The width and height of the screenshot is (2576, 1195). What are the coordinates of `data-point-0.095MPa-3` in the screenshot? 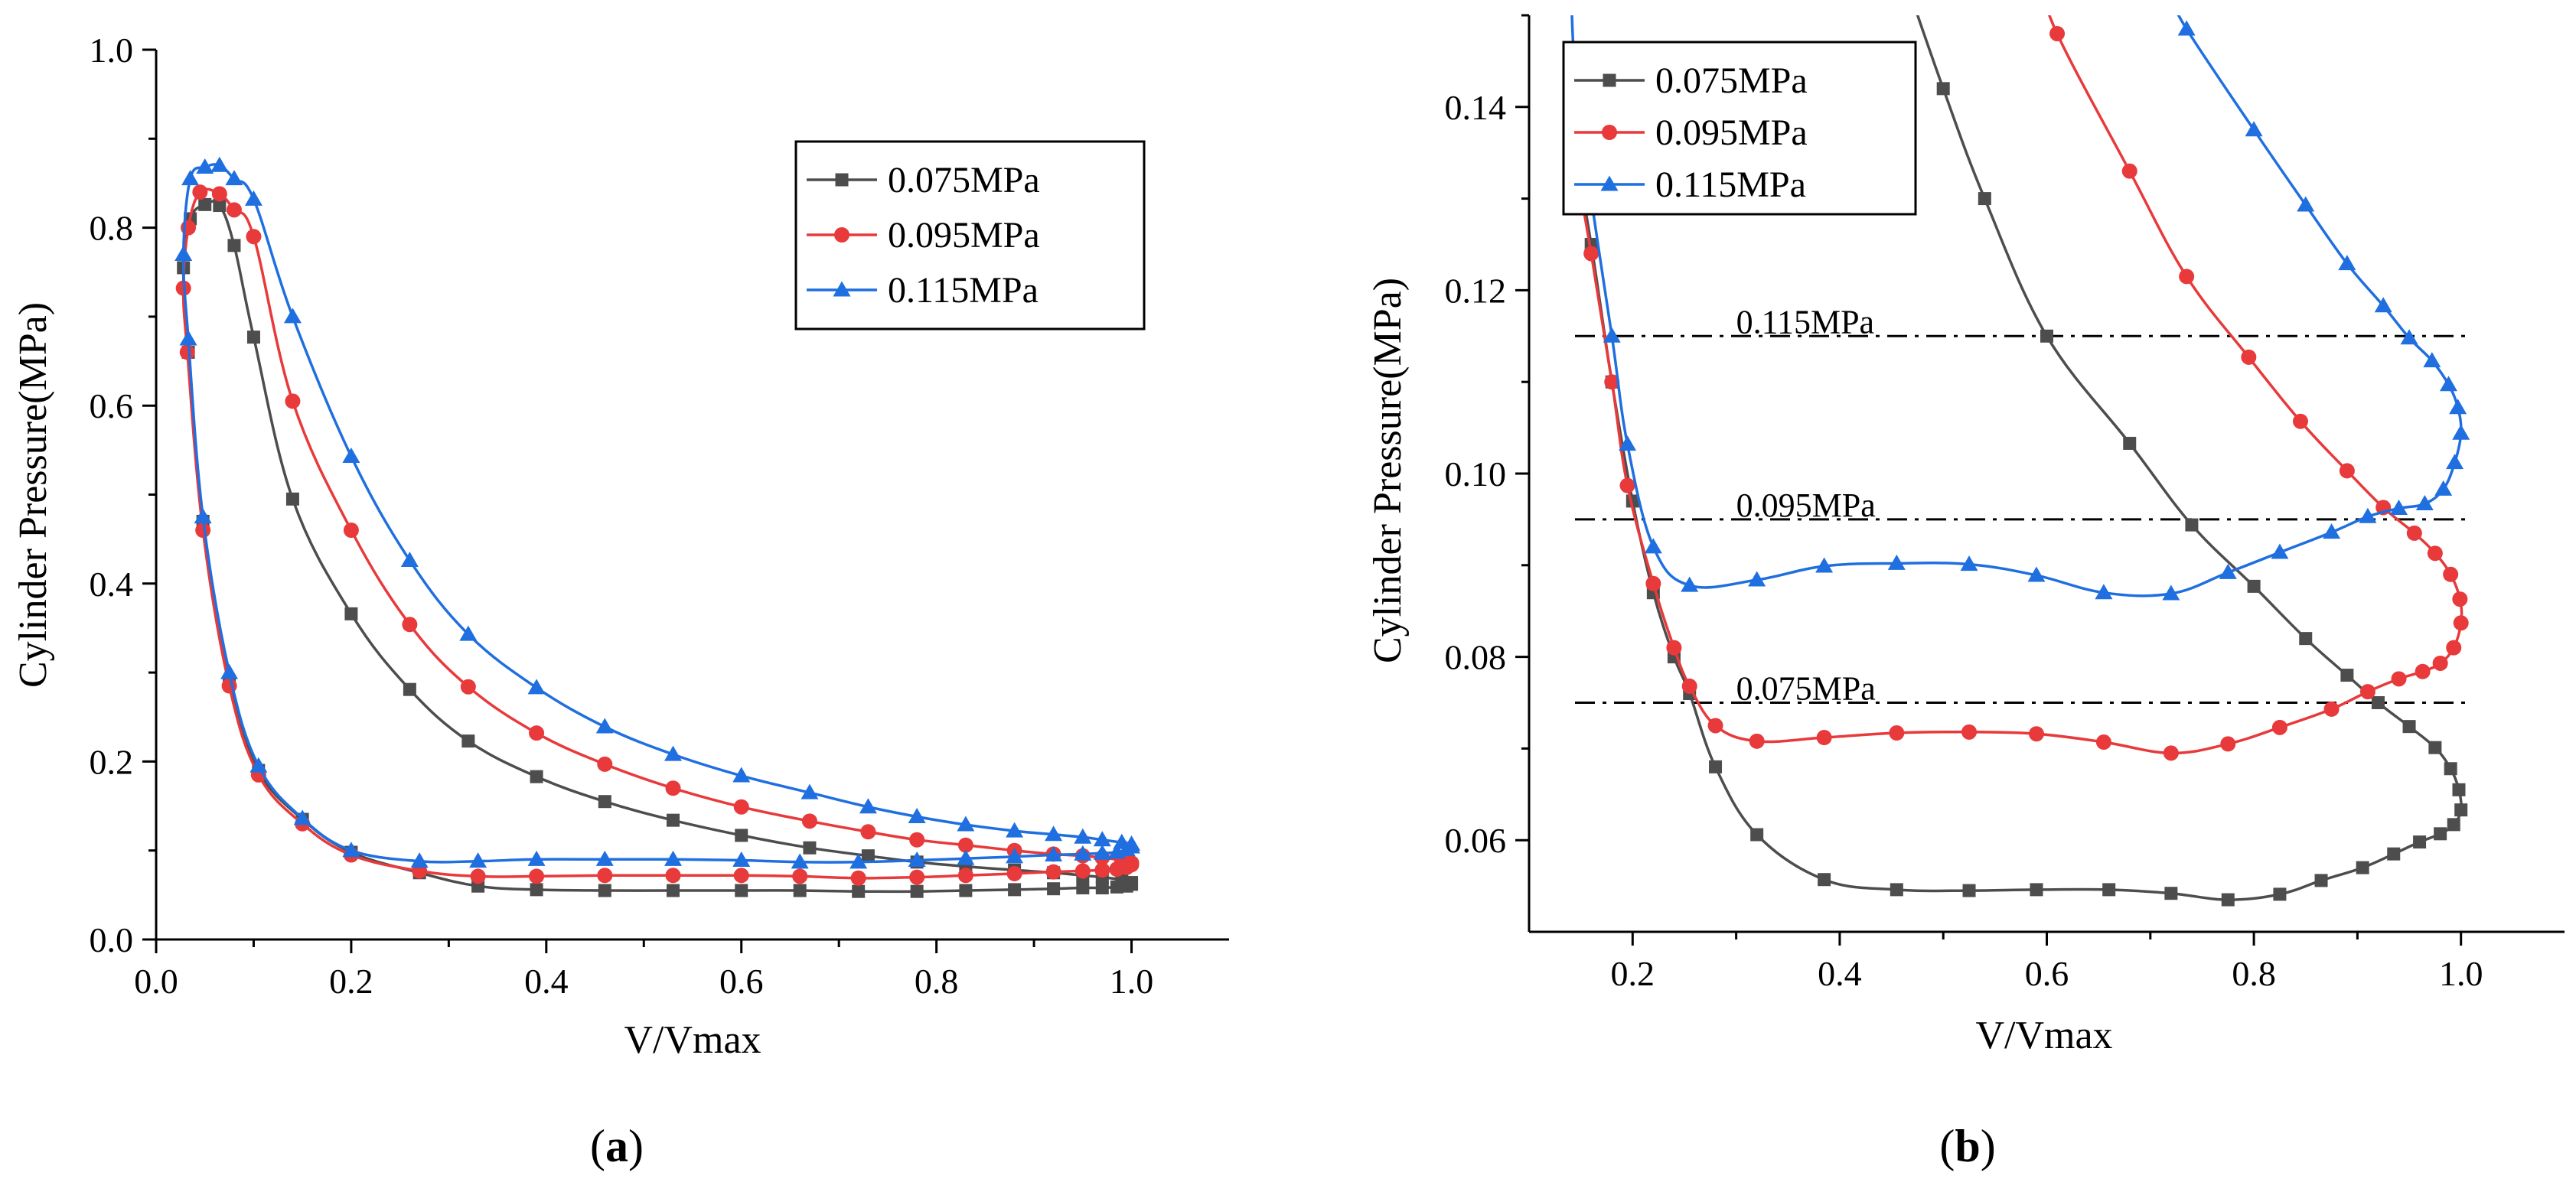 It's located at (1627, 485).